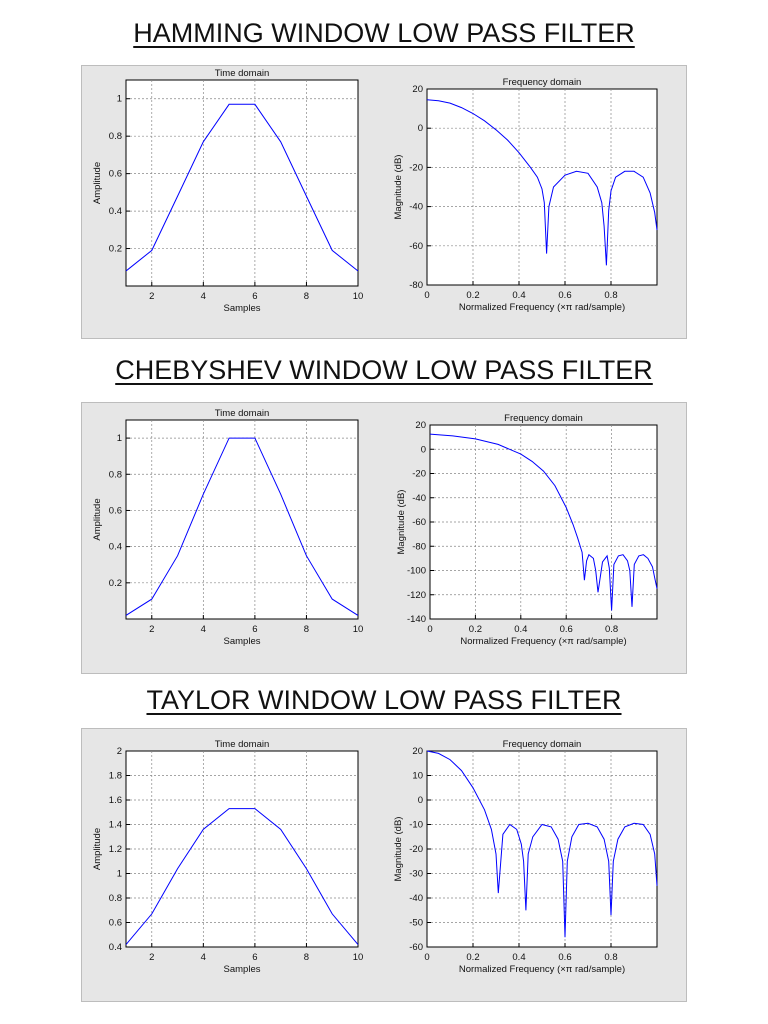  I want to click on y-tick-label: -100, so click(416, 571).